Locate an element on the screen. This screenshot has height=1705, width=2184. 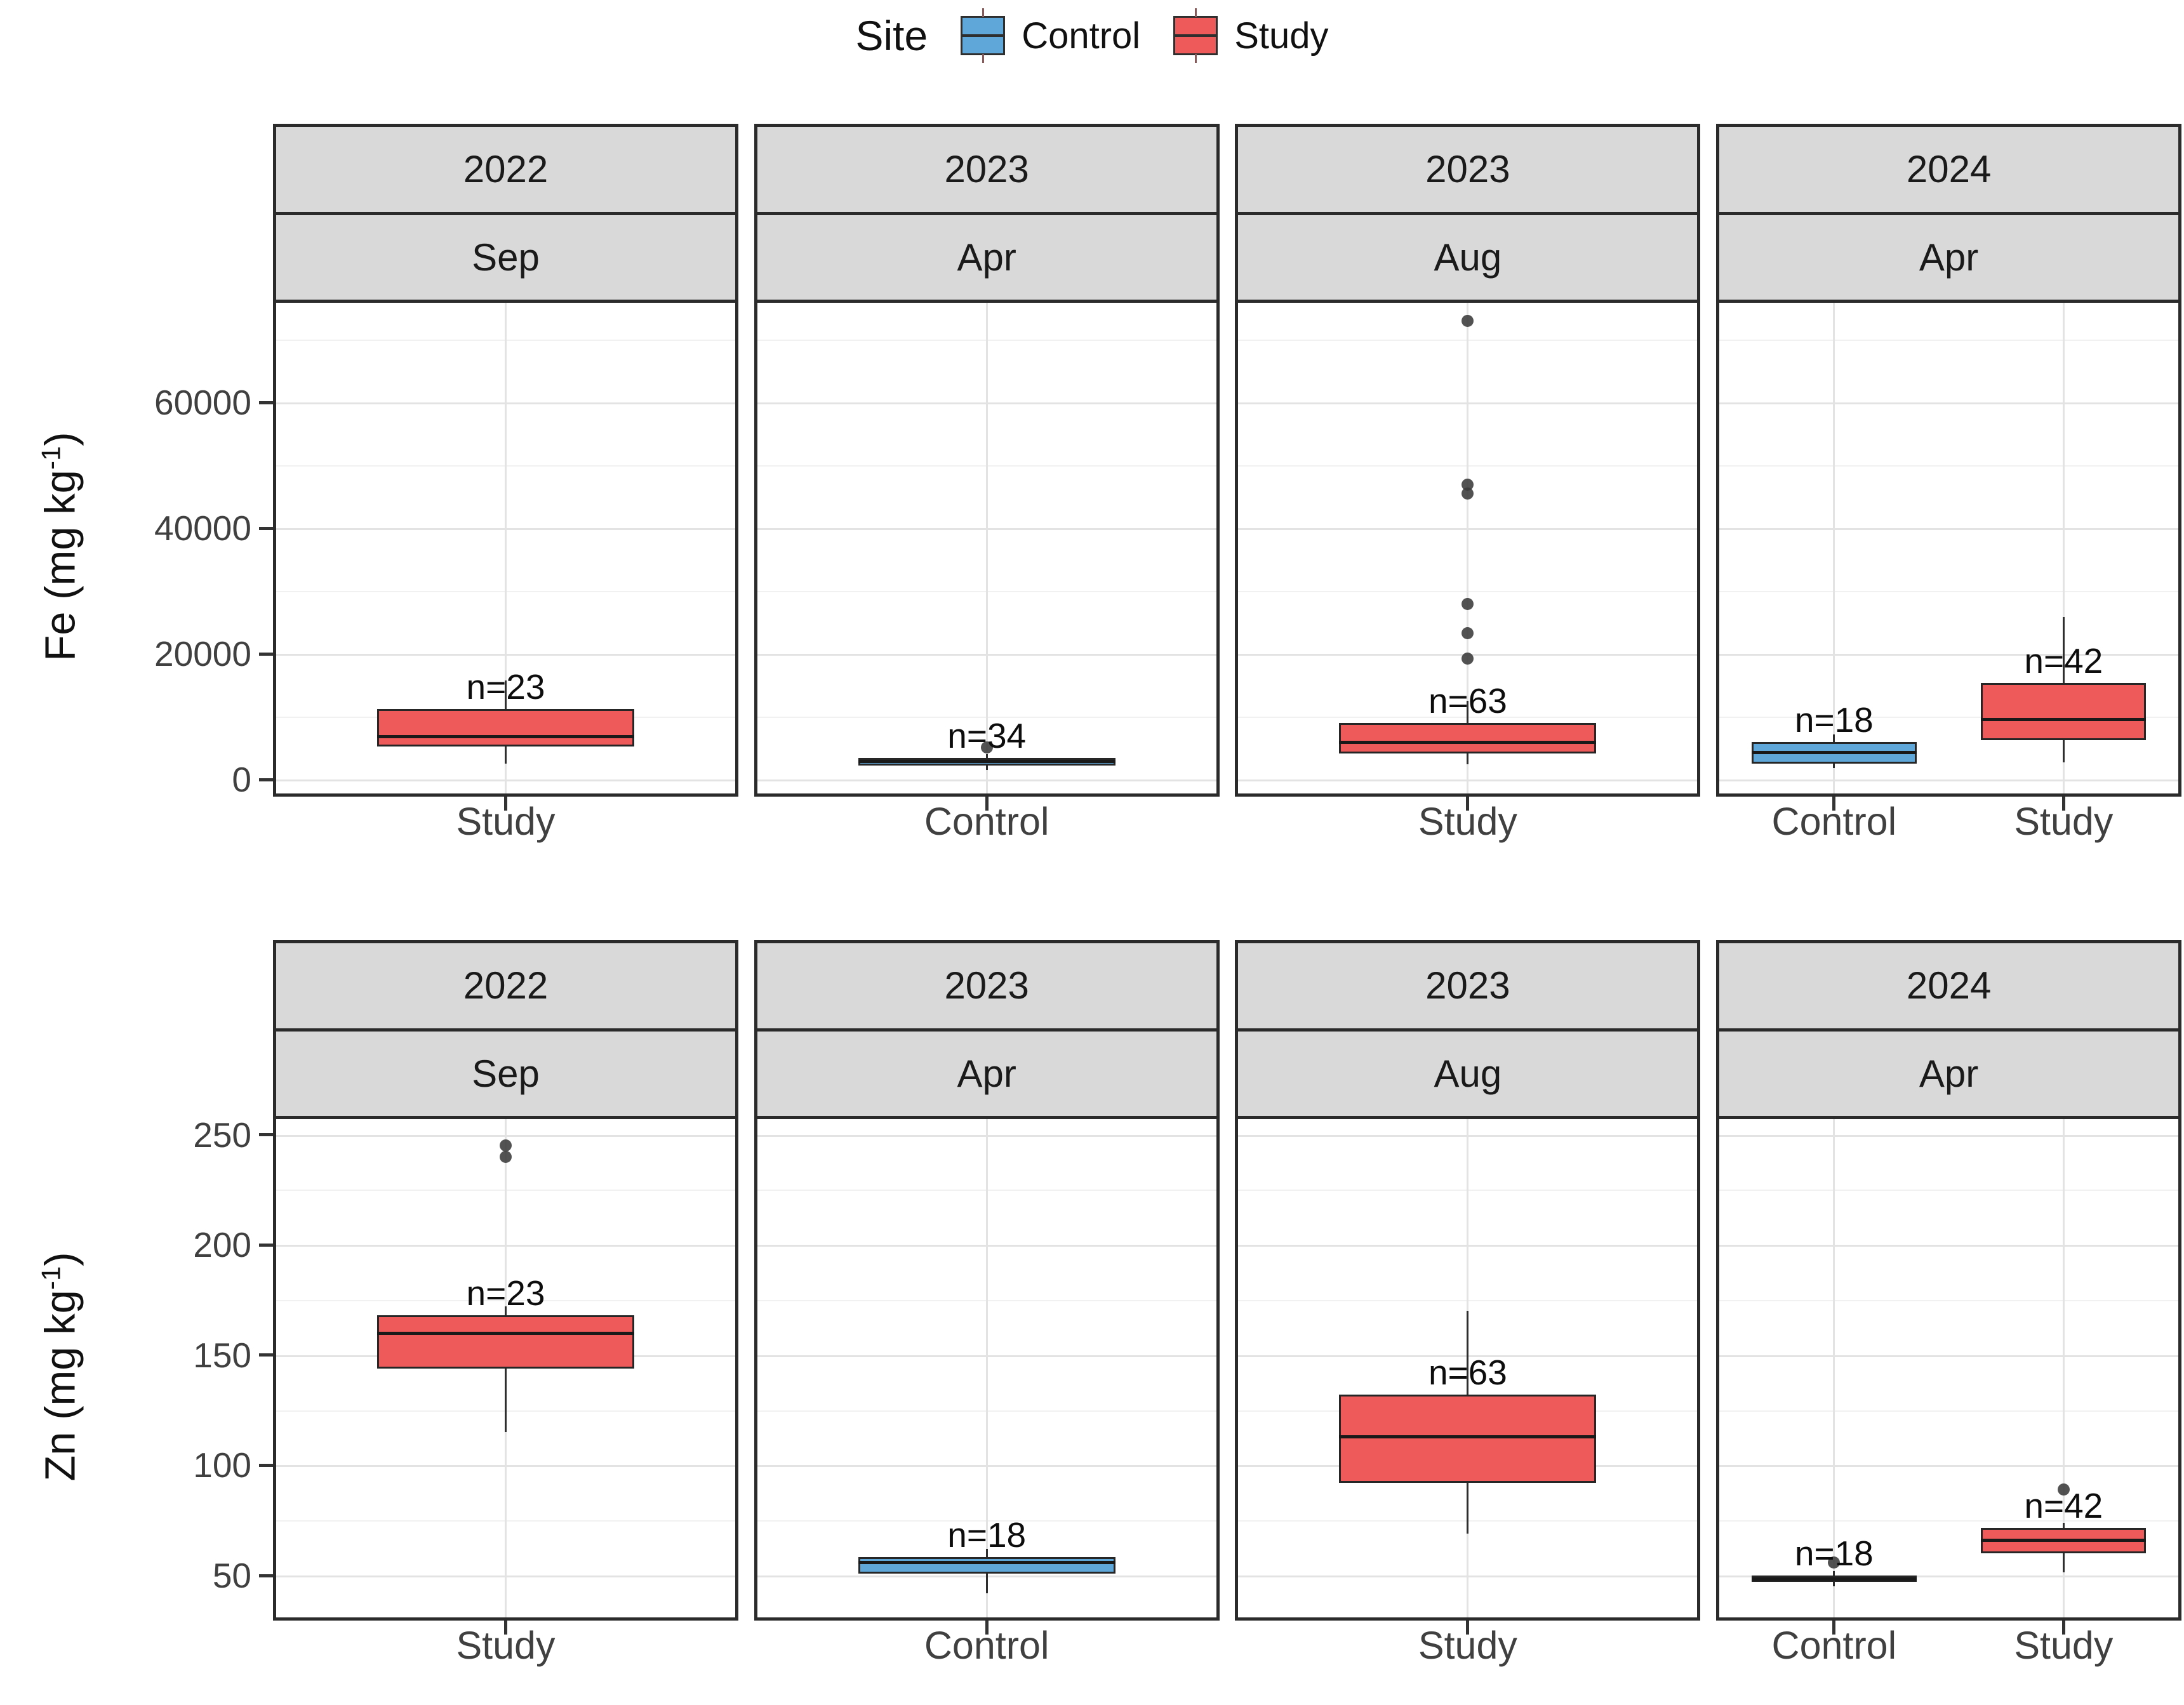
y-axis-tick-label: 0 is located at coordinates (241, 780).